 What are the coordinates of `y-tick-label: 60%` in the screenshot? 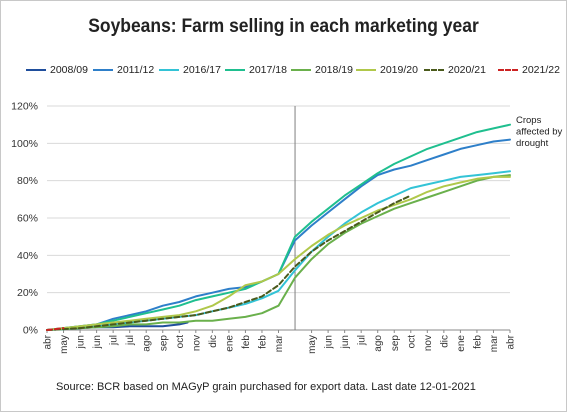 It's located at (27, 219).